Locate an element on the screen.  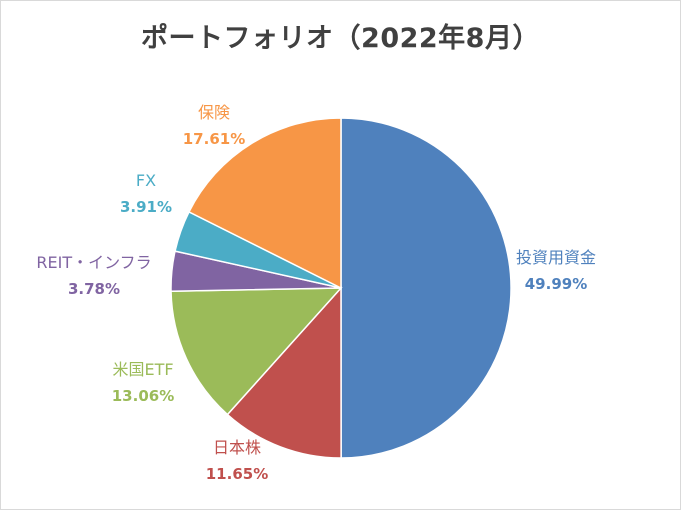
slice-value-label: 11.65% is located at coordinates (237, 474).